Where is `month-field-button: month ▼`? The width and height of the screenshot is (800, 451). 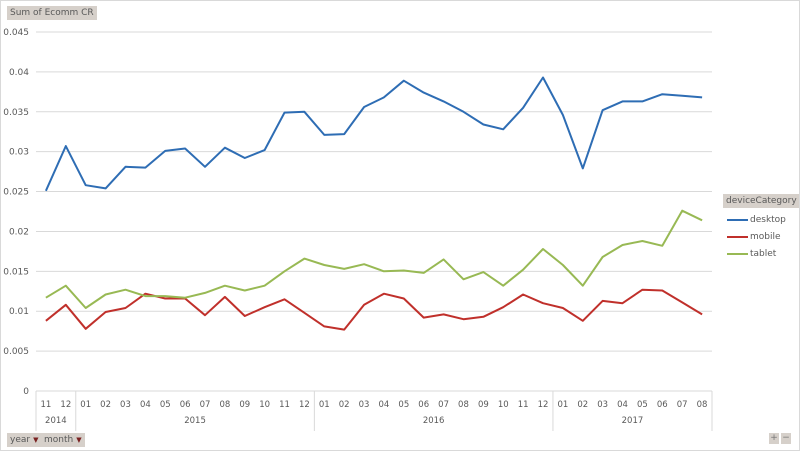 month-field-button: month ▼ is located at coordinates (63, 440).